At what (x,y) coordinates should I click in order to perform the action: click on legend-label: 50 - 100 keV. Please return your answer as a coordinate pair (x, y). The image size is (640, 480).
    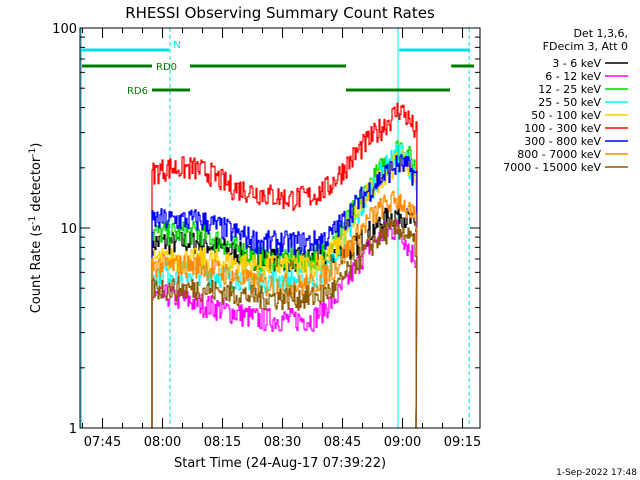
    Looking at the image, I should click on (566, 115).